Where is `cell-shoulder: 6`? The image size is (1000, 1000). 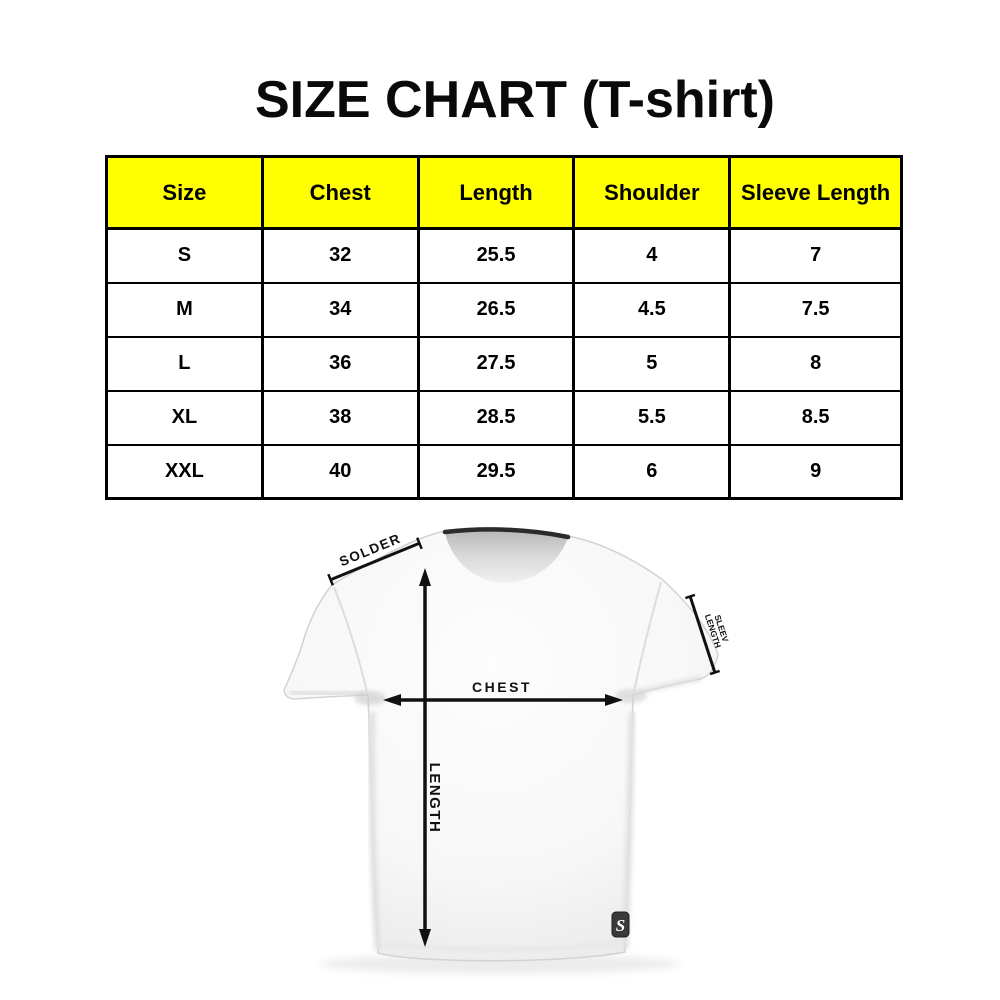
cell-shoulder: 6 is located at coordinates (652, 471).